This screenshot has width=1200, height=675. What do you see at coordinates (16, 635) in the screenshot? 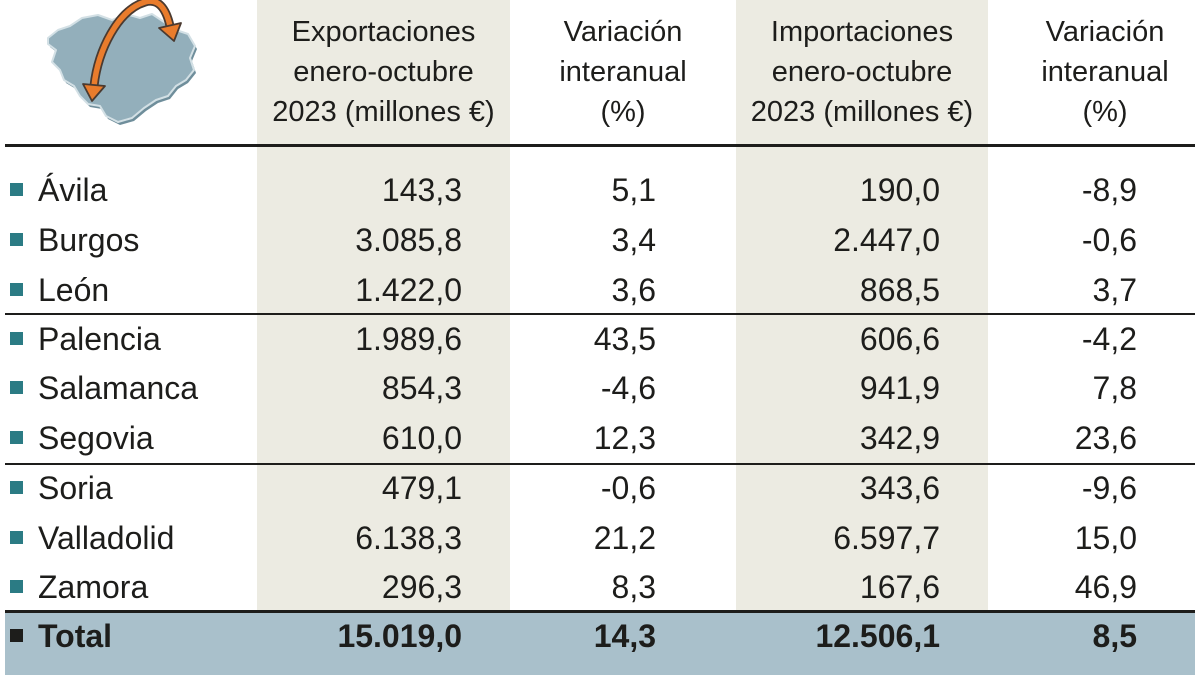
I see `total-marker` at bounding box center [16, 635].